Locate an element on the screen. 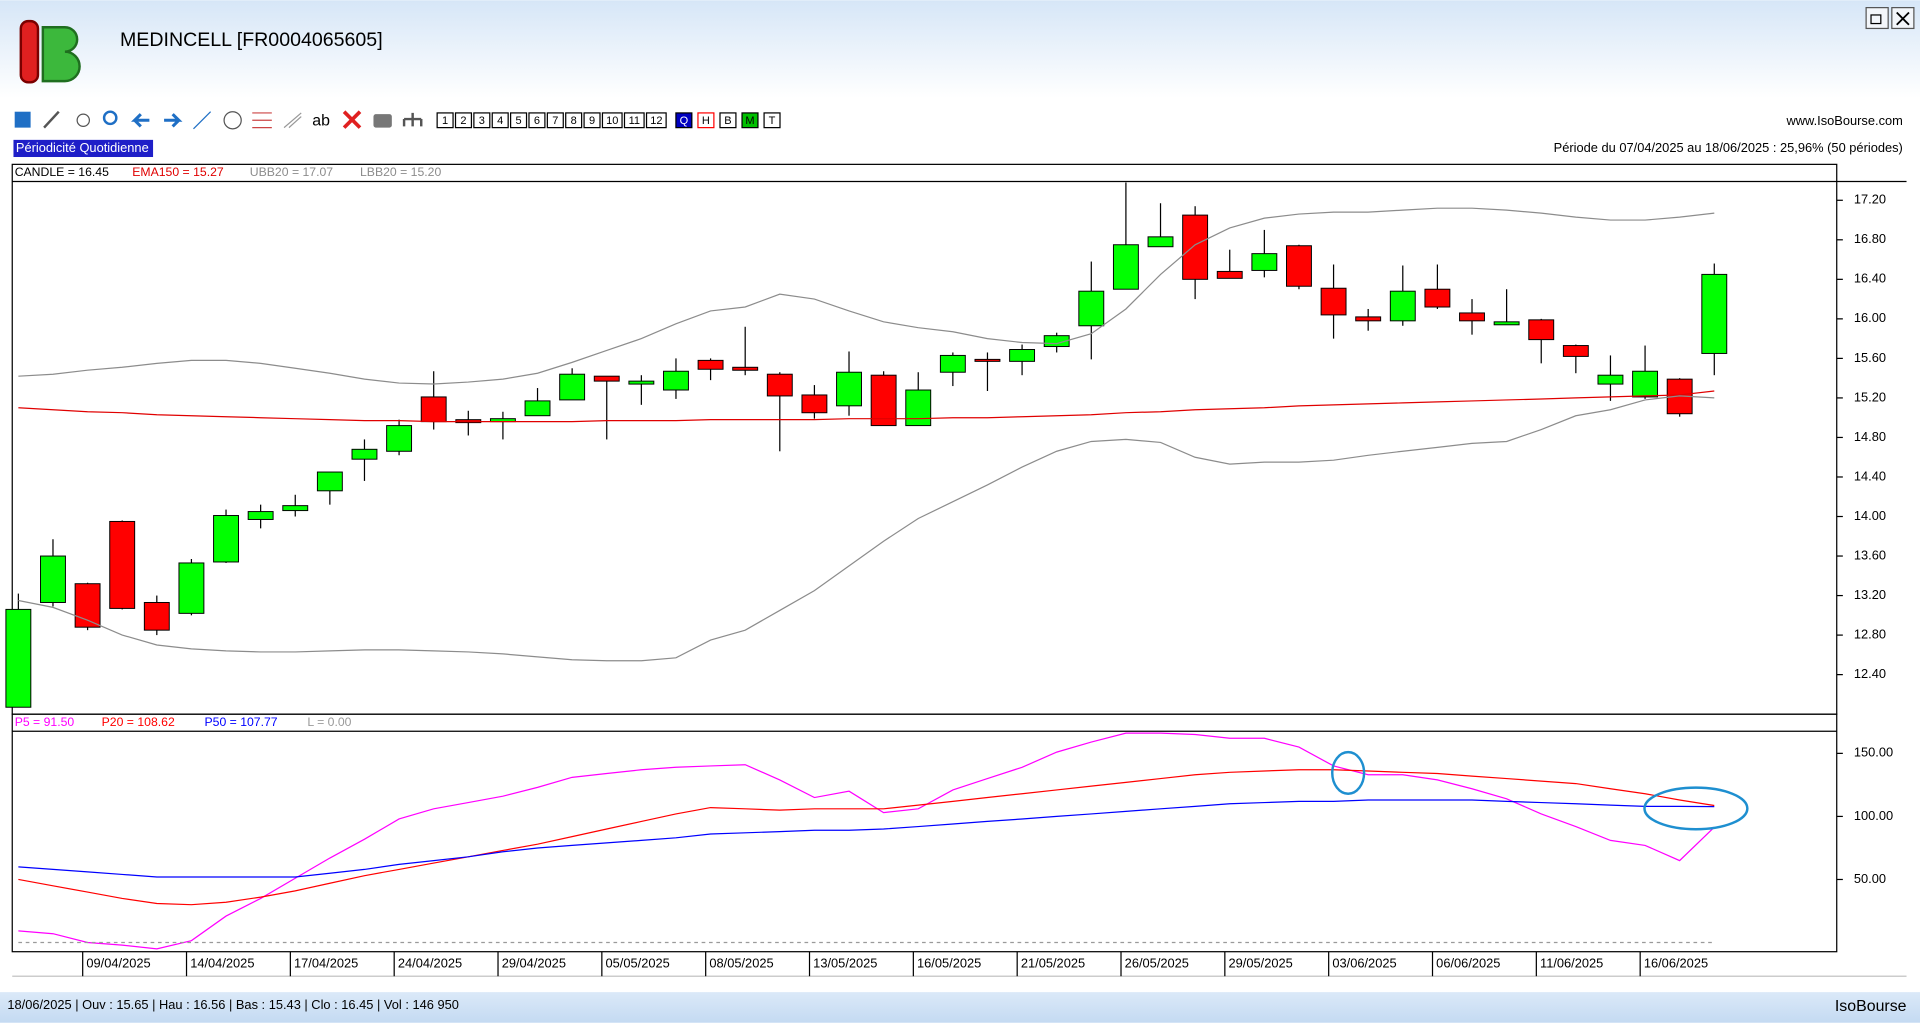 The image size is (1920, 1023). brand: IsoBourse is located at coordinates (1871, 1006).